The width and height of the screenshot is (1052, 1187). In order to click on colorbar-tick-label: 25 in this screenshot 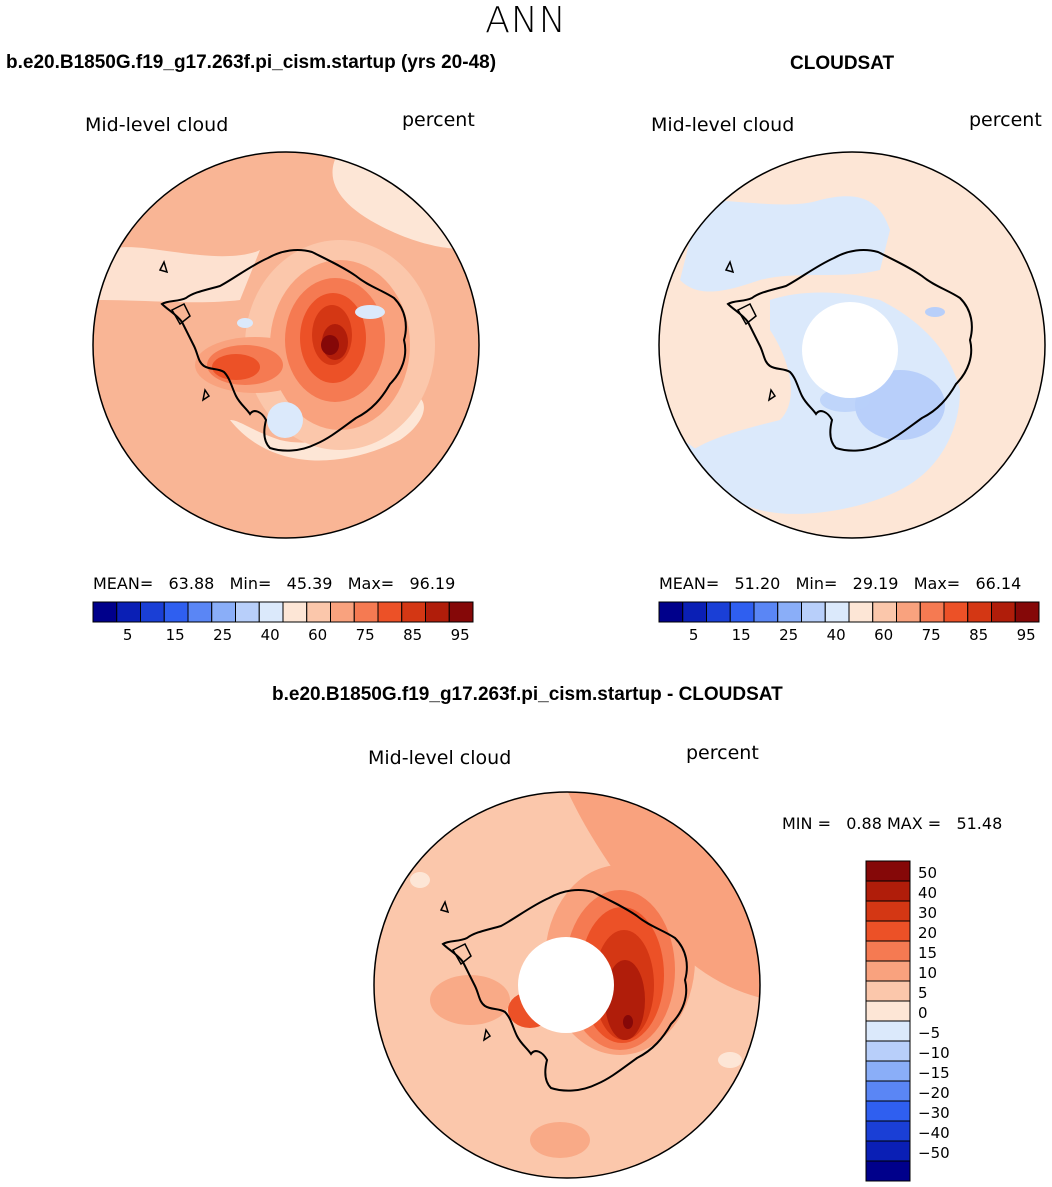, I will do `click(222, 635)`.